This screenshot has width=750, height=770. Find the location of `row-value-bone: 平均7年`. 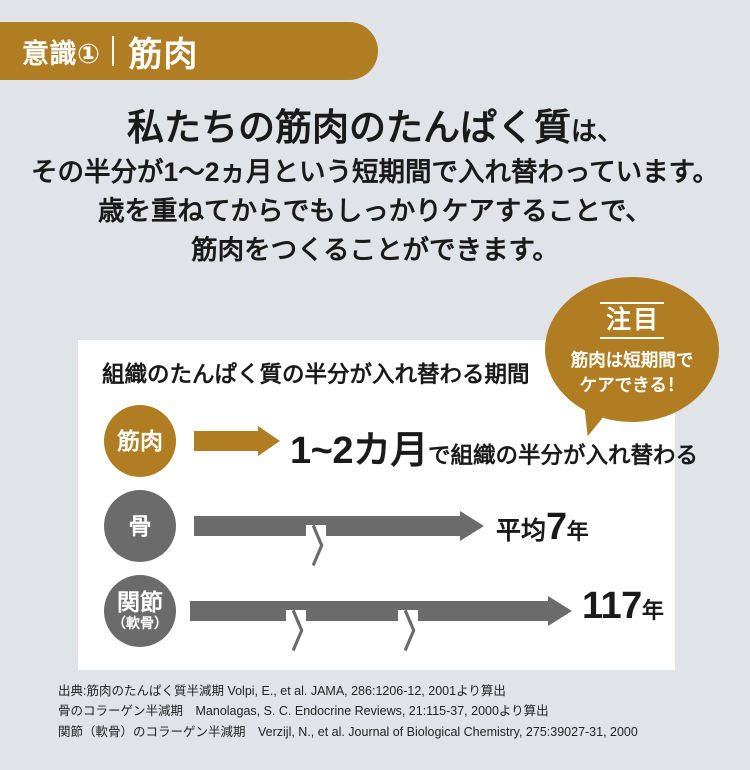

row-value-bone: 平均7年 is located at coordinates (542, 527).